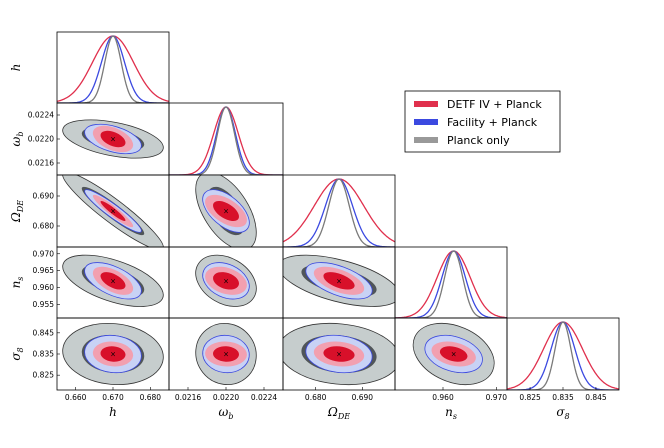 This screenshot has height=448, width=664. What do you see at coordinates (478, 140) in the screenshot?
I see `legend-label-planck: Planck only` at bounding box center [478, 140].